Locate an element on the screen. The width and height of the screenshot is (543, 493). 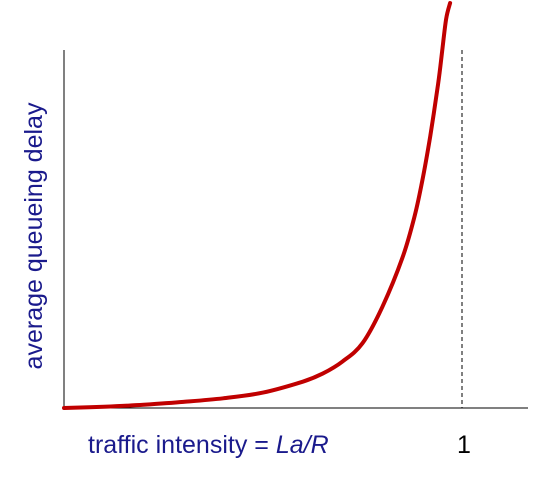
x-axis-label-prefix: traffic intensity = is located at coordinates (182, 445).